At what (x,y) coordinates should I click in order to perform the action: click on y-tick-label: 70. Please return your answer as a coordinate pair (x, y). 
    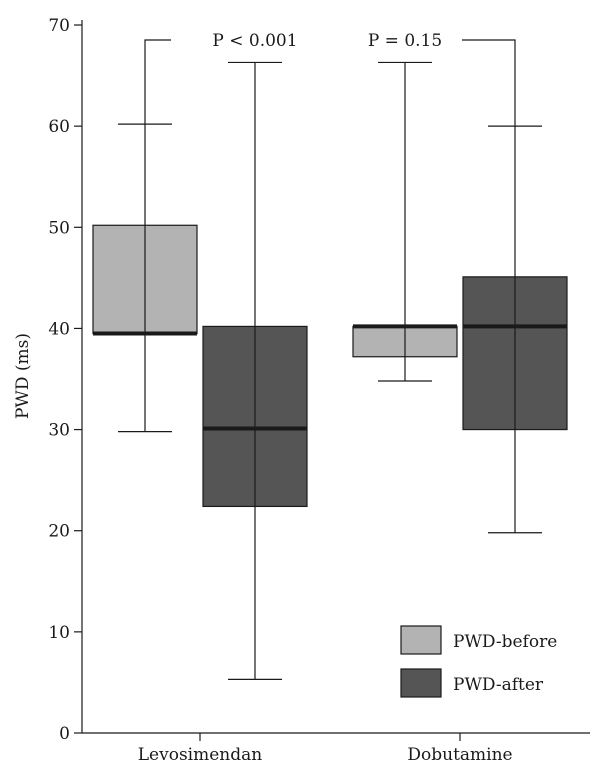
    Looking at the image, I should click on (59, 26).